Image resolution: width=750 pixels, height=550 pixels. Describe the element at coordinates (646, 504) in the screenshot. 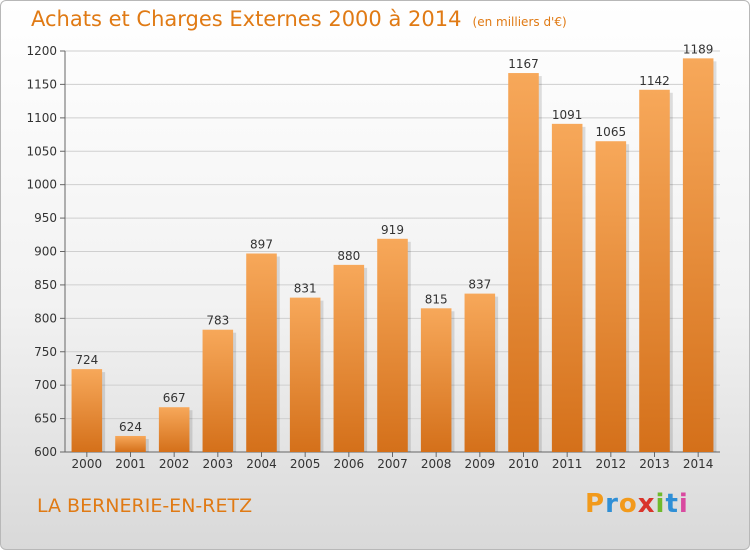

I see `logo-letter: x` at that location.